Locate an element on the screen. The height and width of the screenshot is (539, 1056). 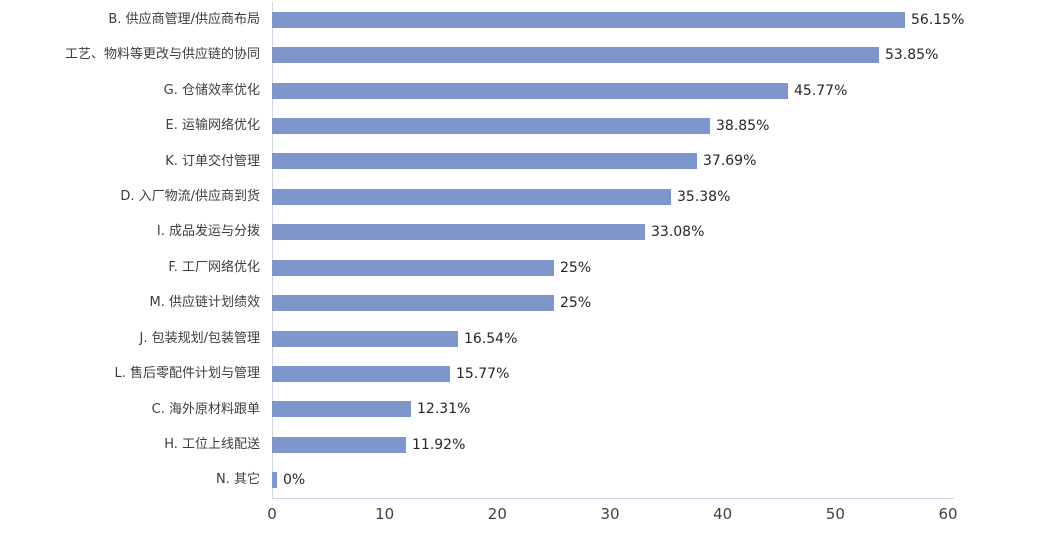
x-tick-label: 40 is located at coordinates (723, 514).